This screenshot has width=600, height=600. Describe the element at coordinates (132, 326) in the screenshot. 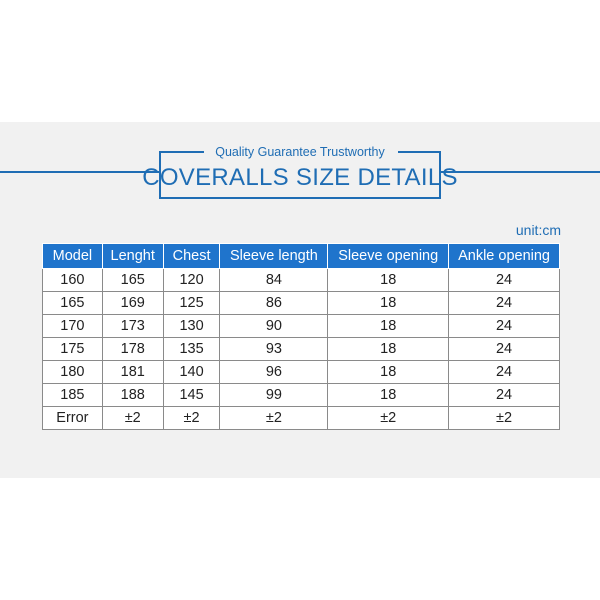

I see `table-cell: 173` at that location.